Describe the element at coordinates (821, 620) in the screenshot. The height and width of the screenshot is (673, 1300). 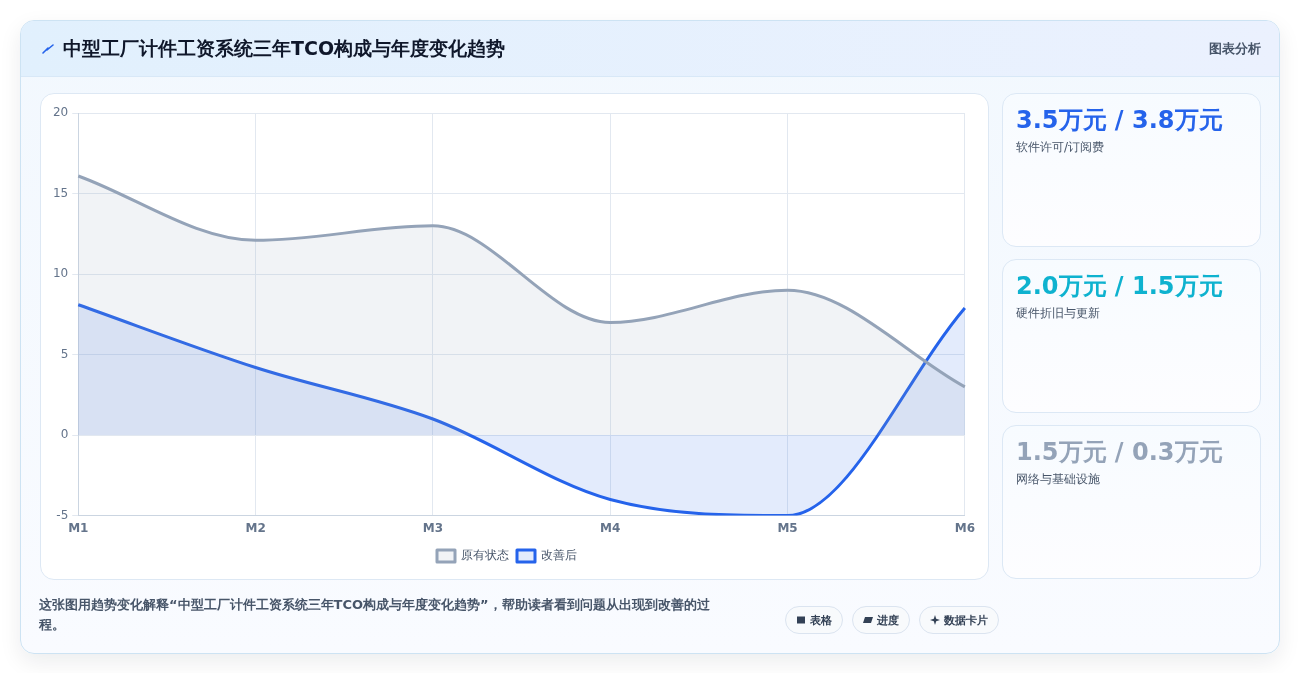
I see `text: 表格` at that location.